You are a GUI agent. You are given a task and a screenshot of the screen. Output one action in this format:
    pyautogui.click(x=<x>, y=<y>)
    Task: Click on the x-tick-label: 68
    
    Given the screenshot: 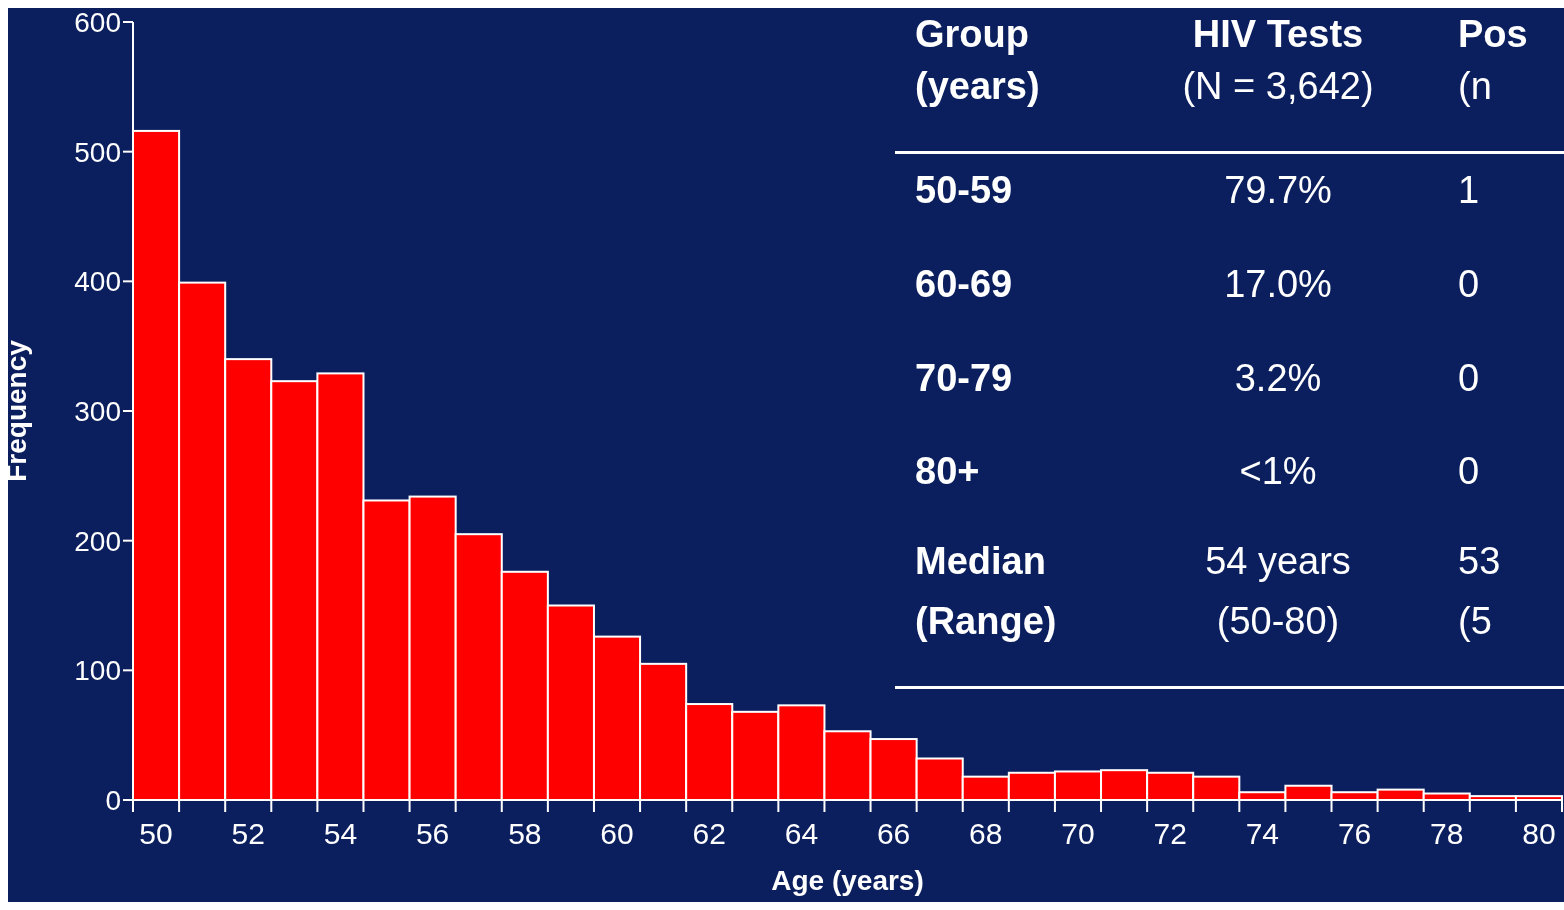 What is the action you would take?
    pyautogui.click(x=986, y=833)
    